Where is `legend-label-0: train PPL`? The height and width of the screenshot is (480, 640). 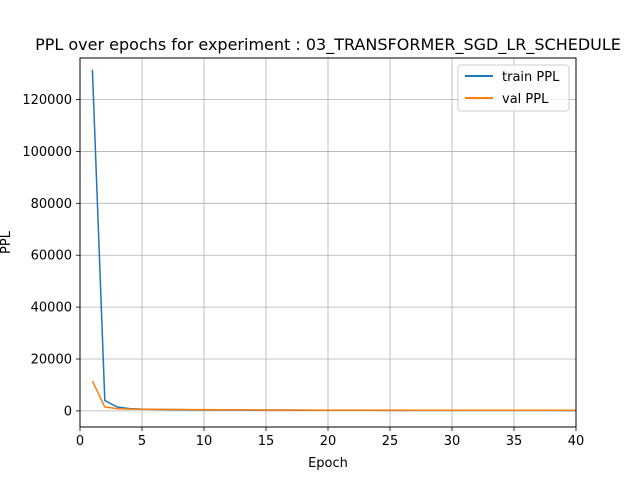 legend-label-0: train PPL is located at coordinates (531, 77).